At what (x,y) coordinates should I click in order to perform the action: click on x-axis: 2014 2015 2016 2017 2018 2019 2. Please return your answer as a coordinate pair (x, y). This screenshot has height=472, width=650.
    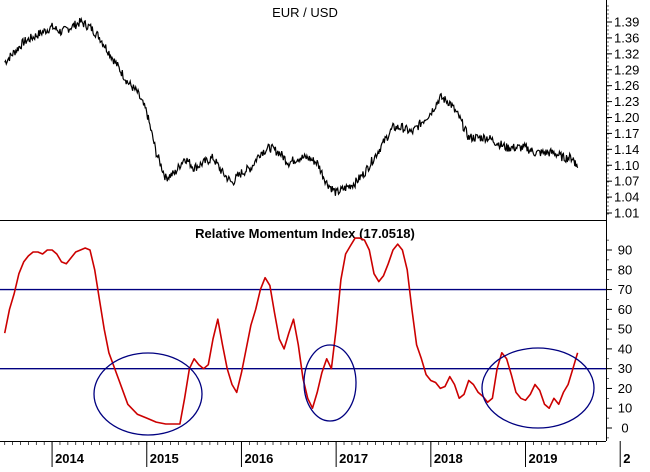
    Looking at the image, I should click on (317, 454).